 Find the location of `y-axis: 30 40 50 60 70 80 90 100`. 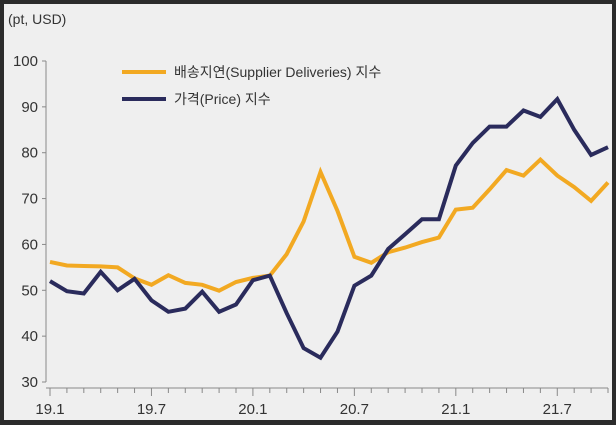

y-axis: 30 40 50 60 70 80 90 100 is located at coordinates (30, 222).